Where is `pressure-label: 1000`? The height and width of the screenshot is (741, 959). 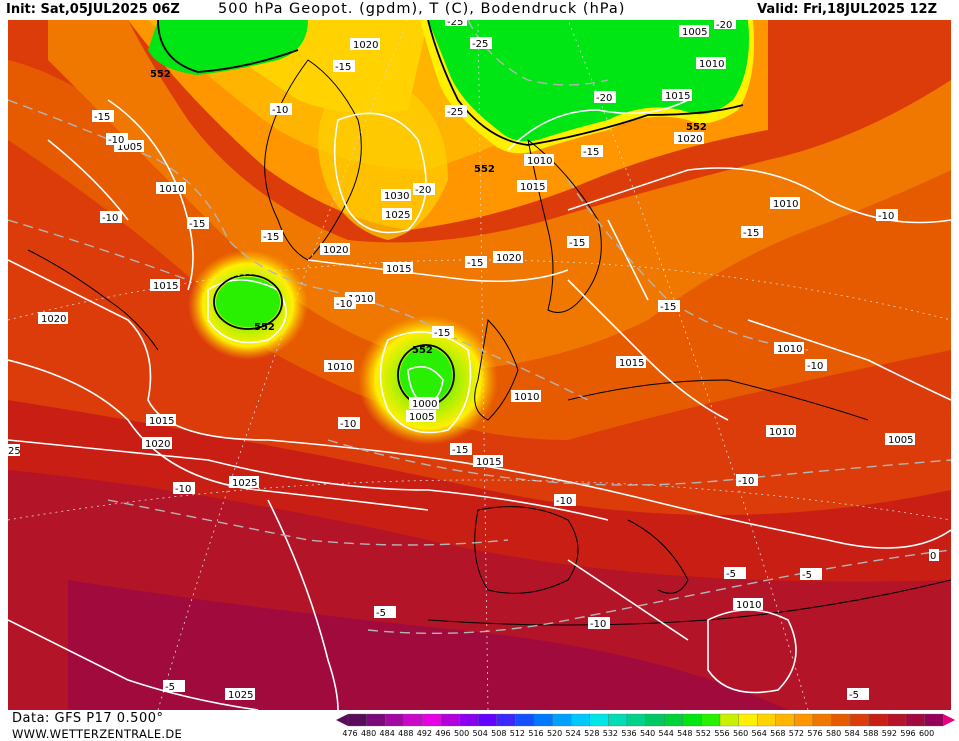
pressure-label: 1000 is located at coordinates (424, 404).